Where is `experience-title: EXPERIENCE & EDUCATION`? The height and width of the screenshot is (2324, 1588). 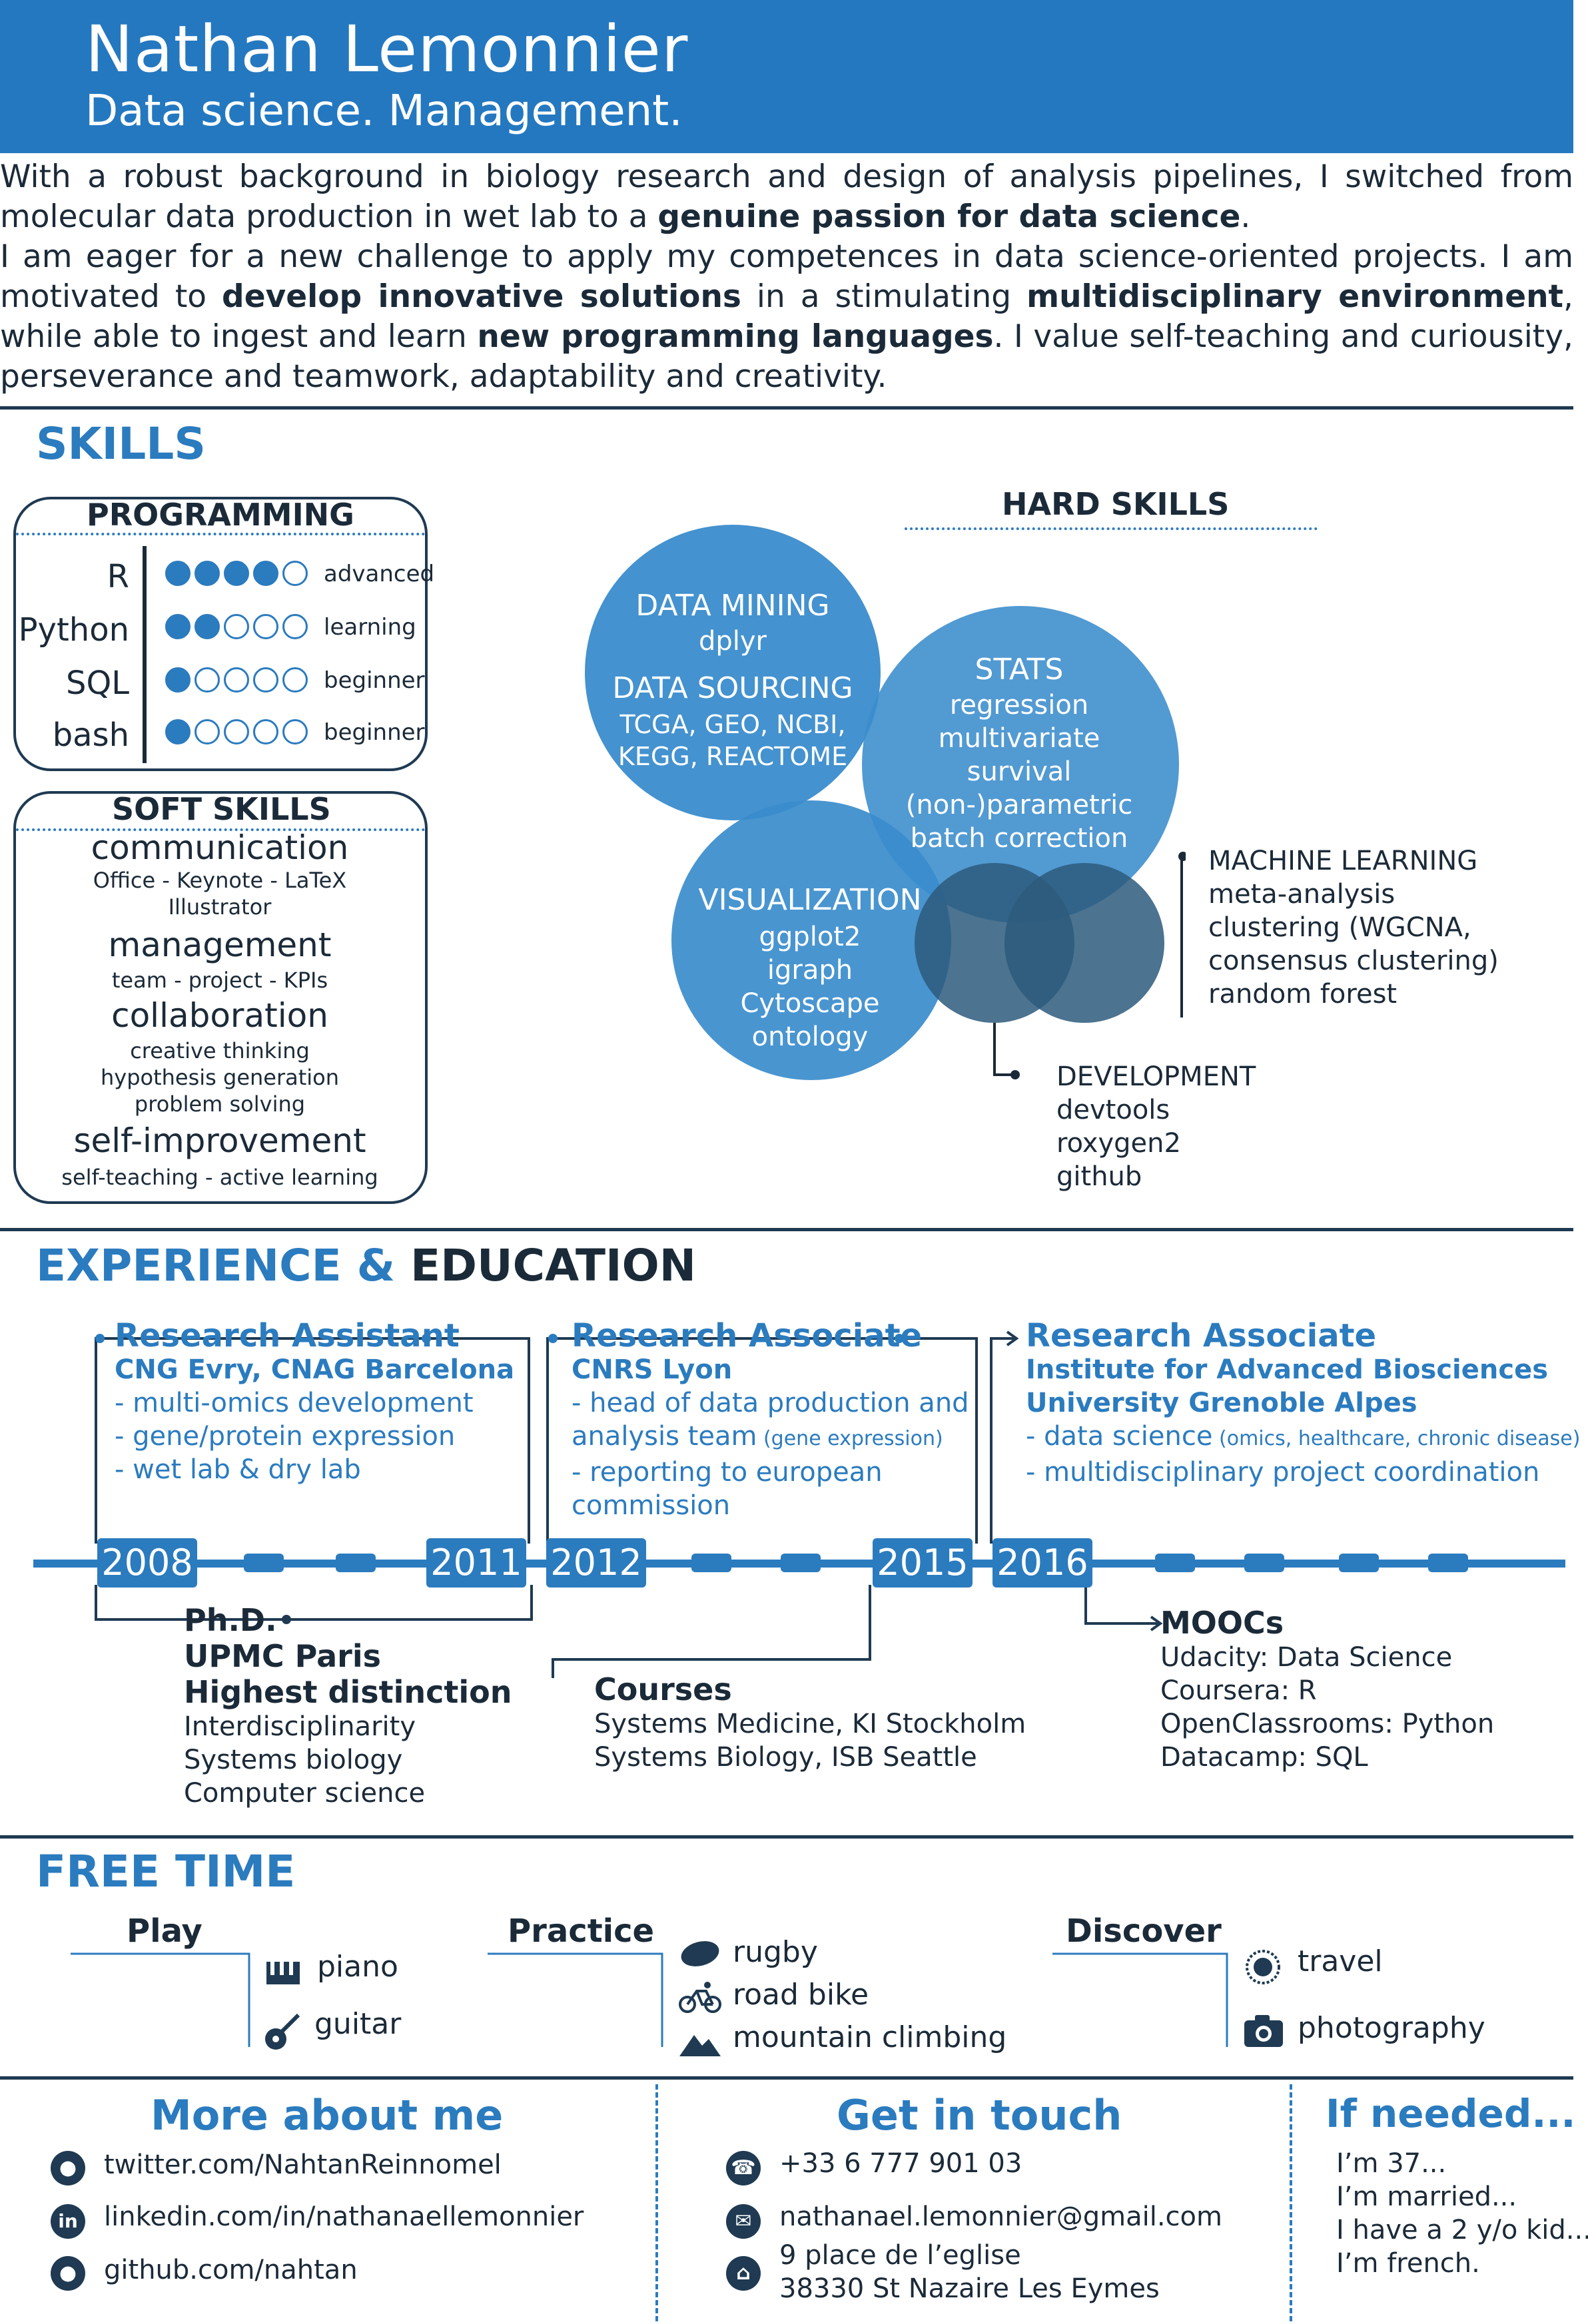
experience-title: EXPERIENCE & EDUCATION is located at coordinates (366, 1265).